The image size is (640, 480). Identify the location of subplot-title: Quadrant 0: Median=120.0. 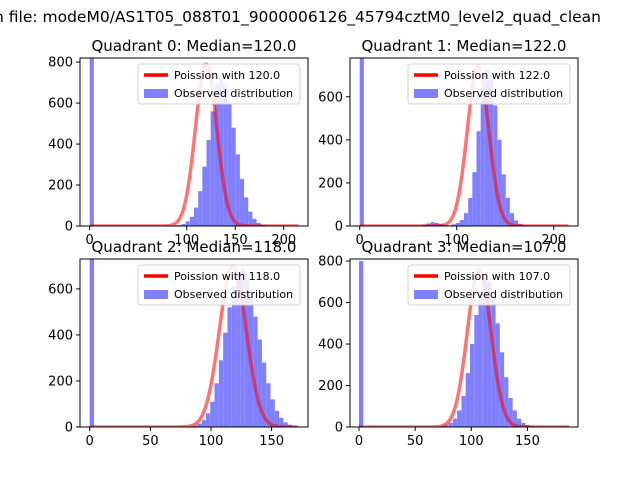
(194, 46).